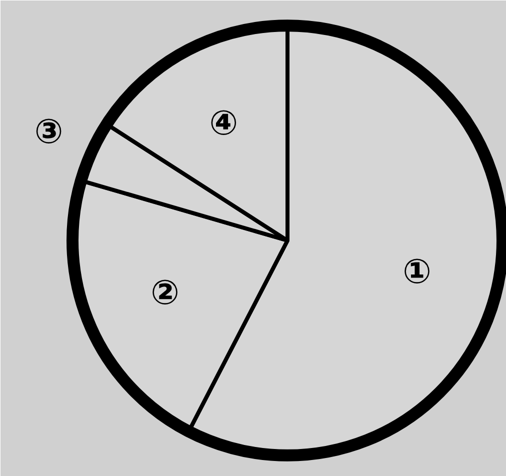  Describe the element at coordinates (417, 272) in the screenshot. I see `slice-label: ①` at that location.